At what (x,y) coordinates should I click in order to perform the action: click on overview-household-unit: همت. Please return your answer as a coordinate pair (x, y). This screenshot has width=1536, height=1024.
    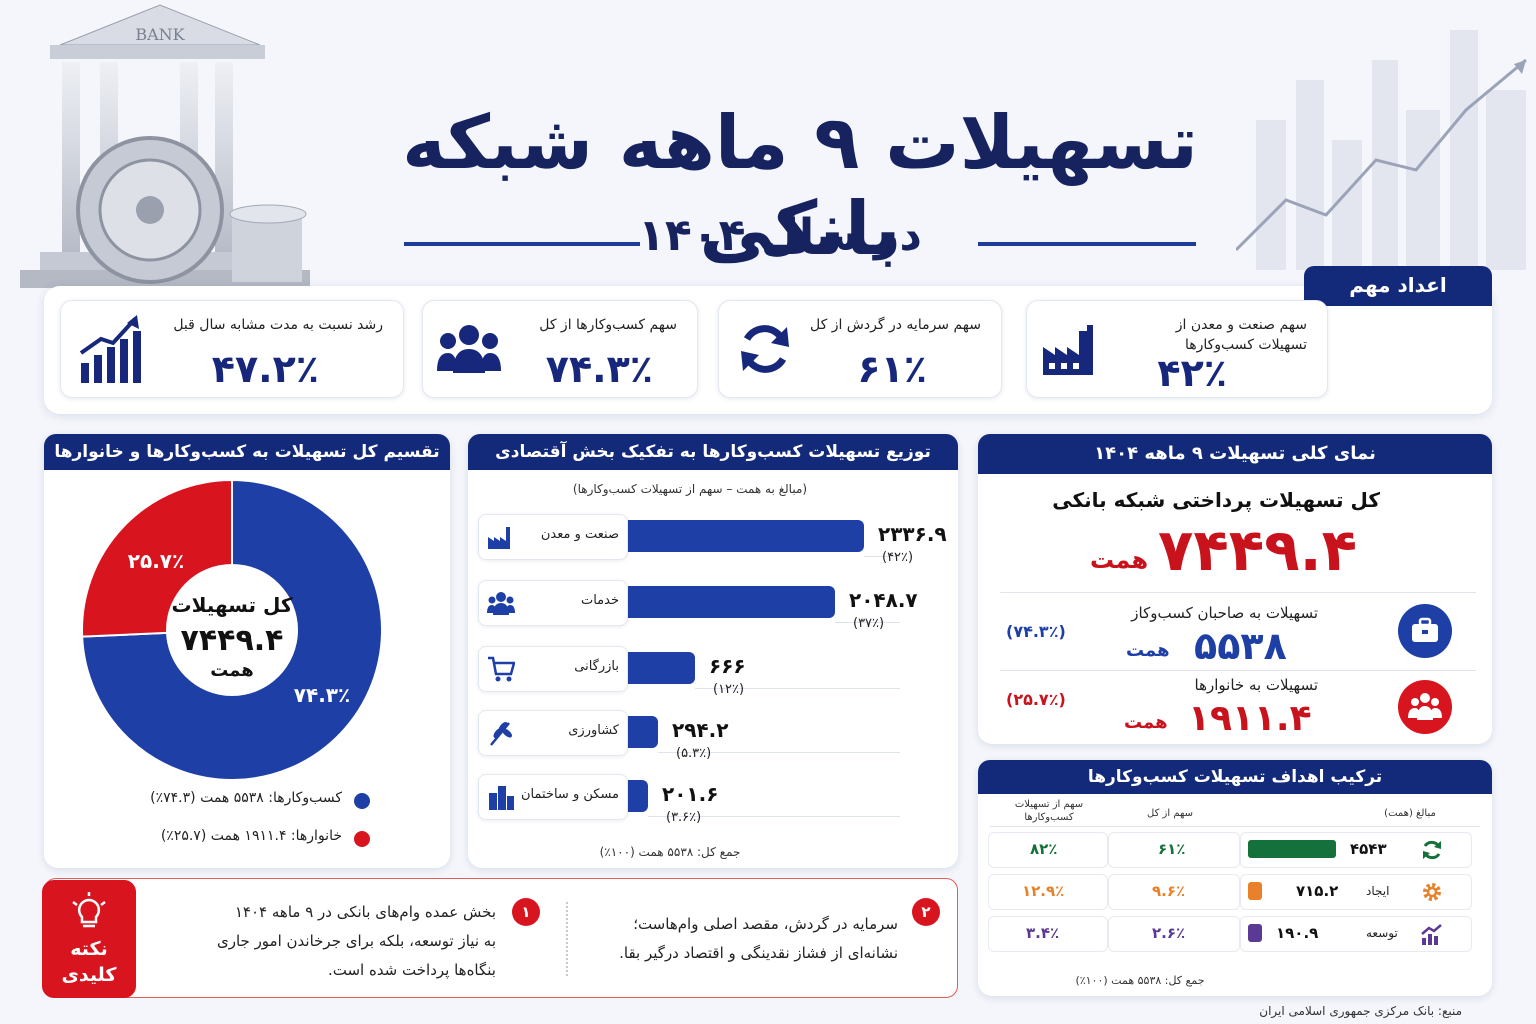
    Looking at the image, I should click on (1146, 722).